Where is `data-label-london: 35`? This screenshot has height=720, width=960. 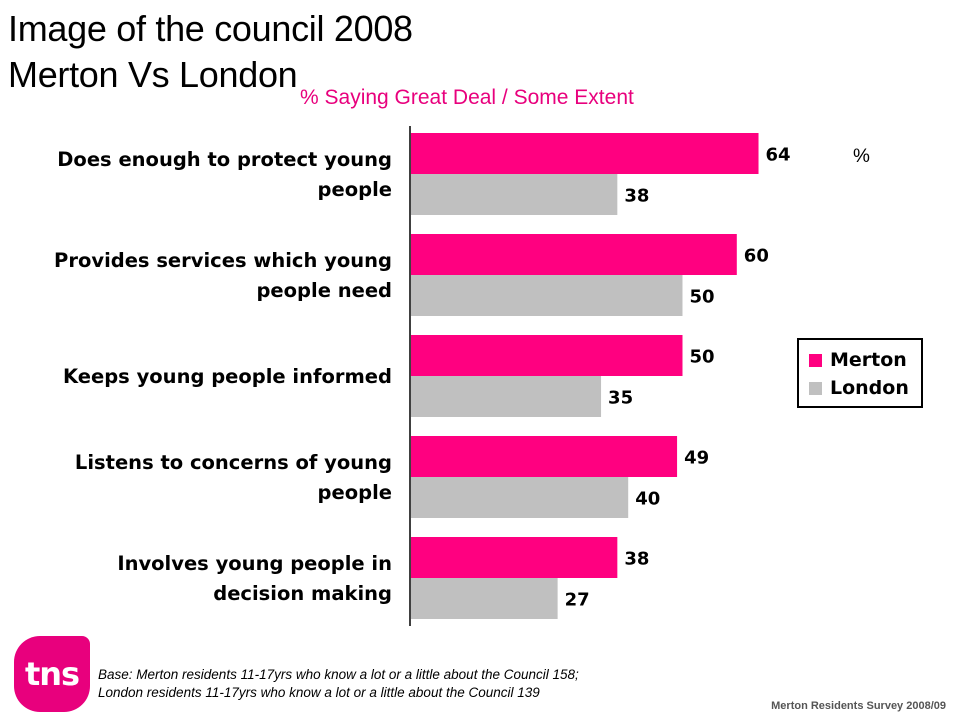
data-label-london: 35 is located at coordinates (620, 398).